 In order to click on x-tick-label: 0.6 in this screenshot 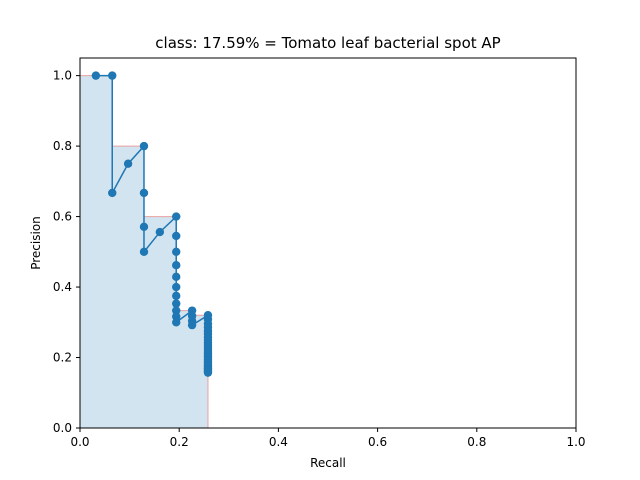, I will do `click(377, 442)`.